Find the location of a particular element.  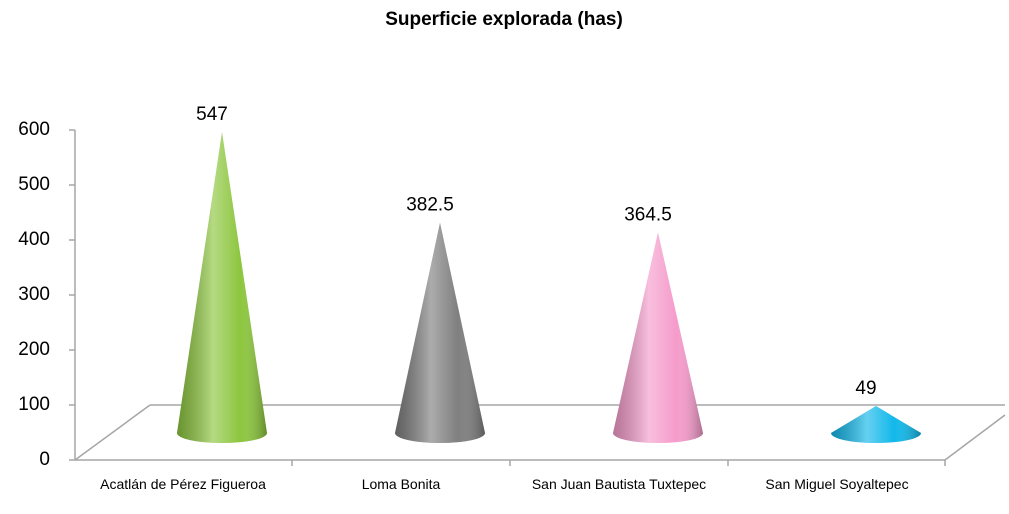

y-tick-label: 600 is located at coordinates (34, 129).